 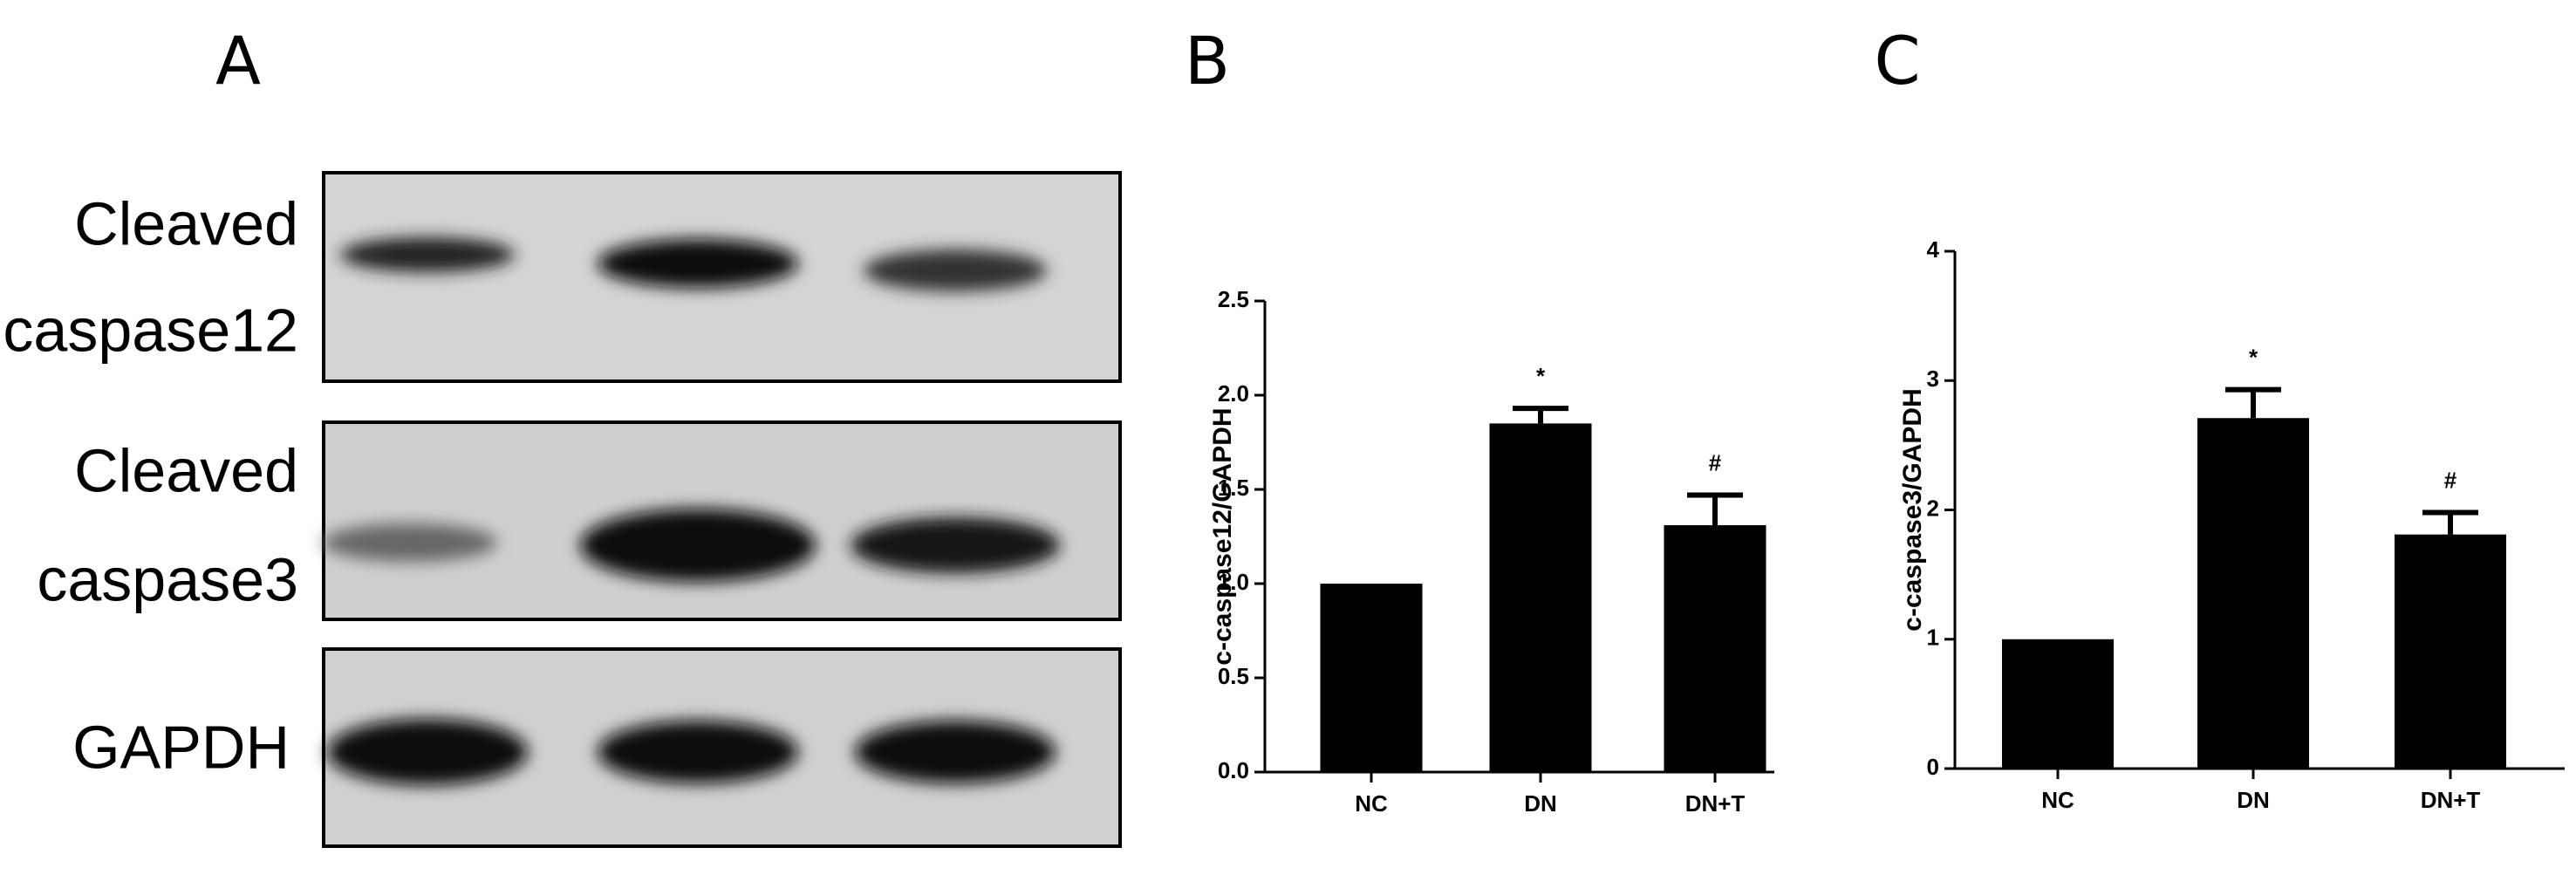 I want to click on y-axis-label: c-caspase12/GAPDH, so click(x=1222, y=536).